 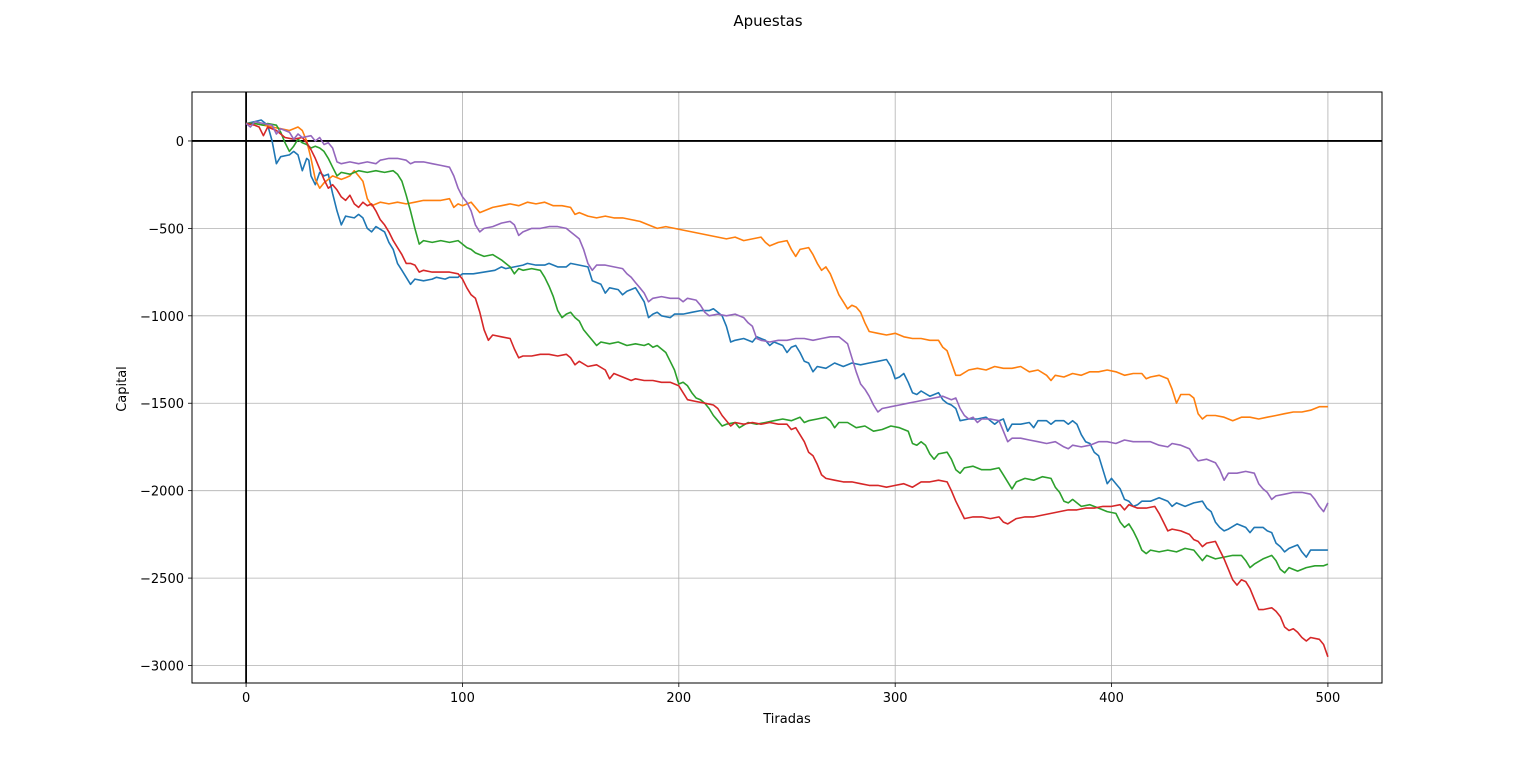 I want to click on y-tick-label: 0, so click(x=180, y=142).